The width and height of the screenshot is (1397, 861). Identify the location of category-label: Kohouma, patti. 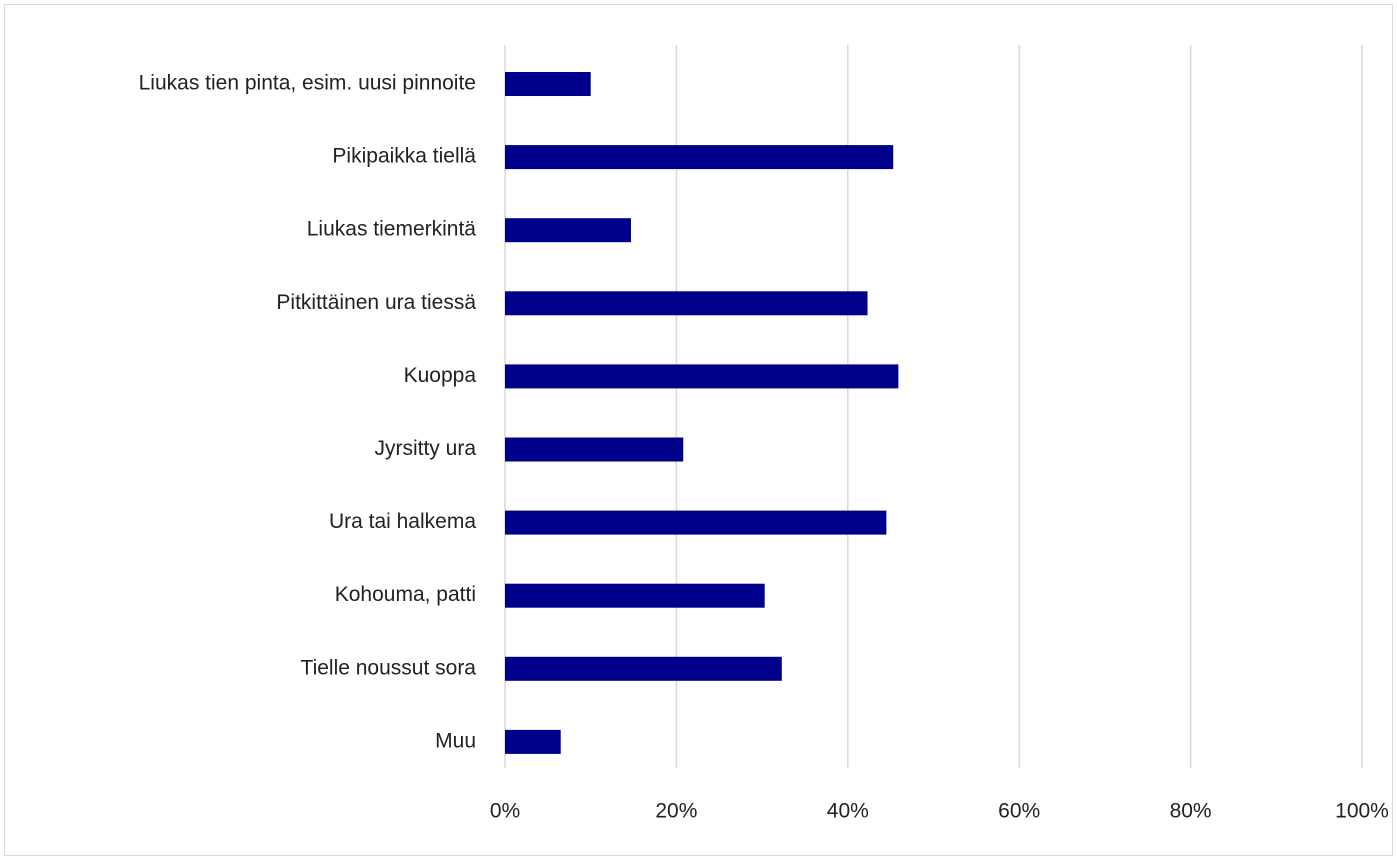
(405, 594).